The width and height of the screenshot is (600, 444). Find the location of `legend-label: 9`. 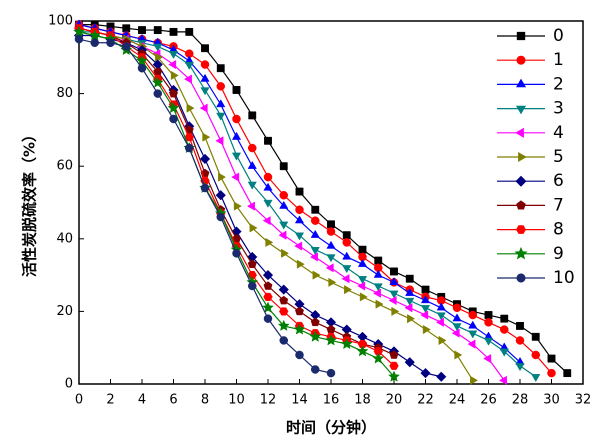

legend-label: 9 is located at coordinates (558, 254).